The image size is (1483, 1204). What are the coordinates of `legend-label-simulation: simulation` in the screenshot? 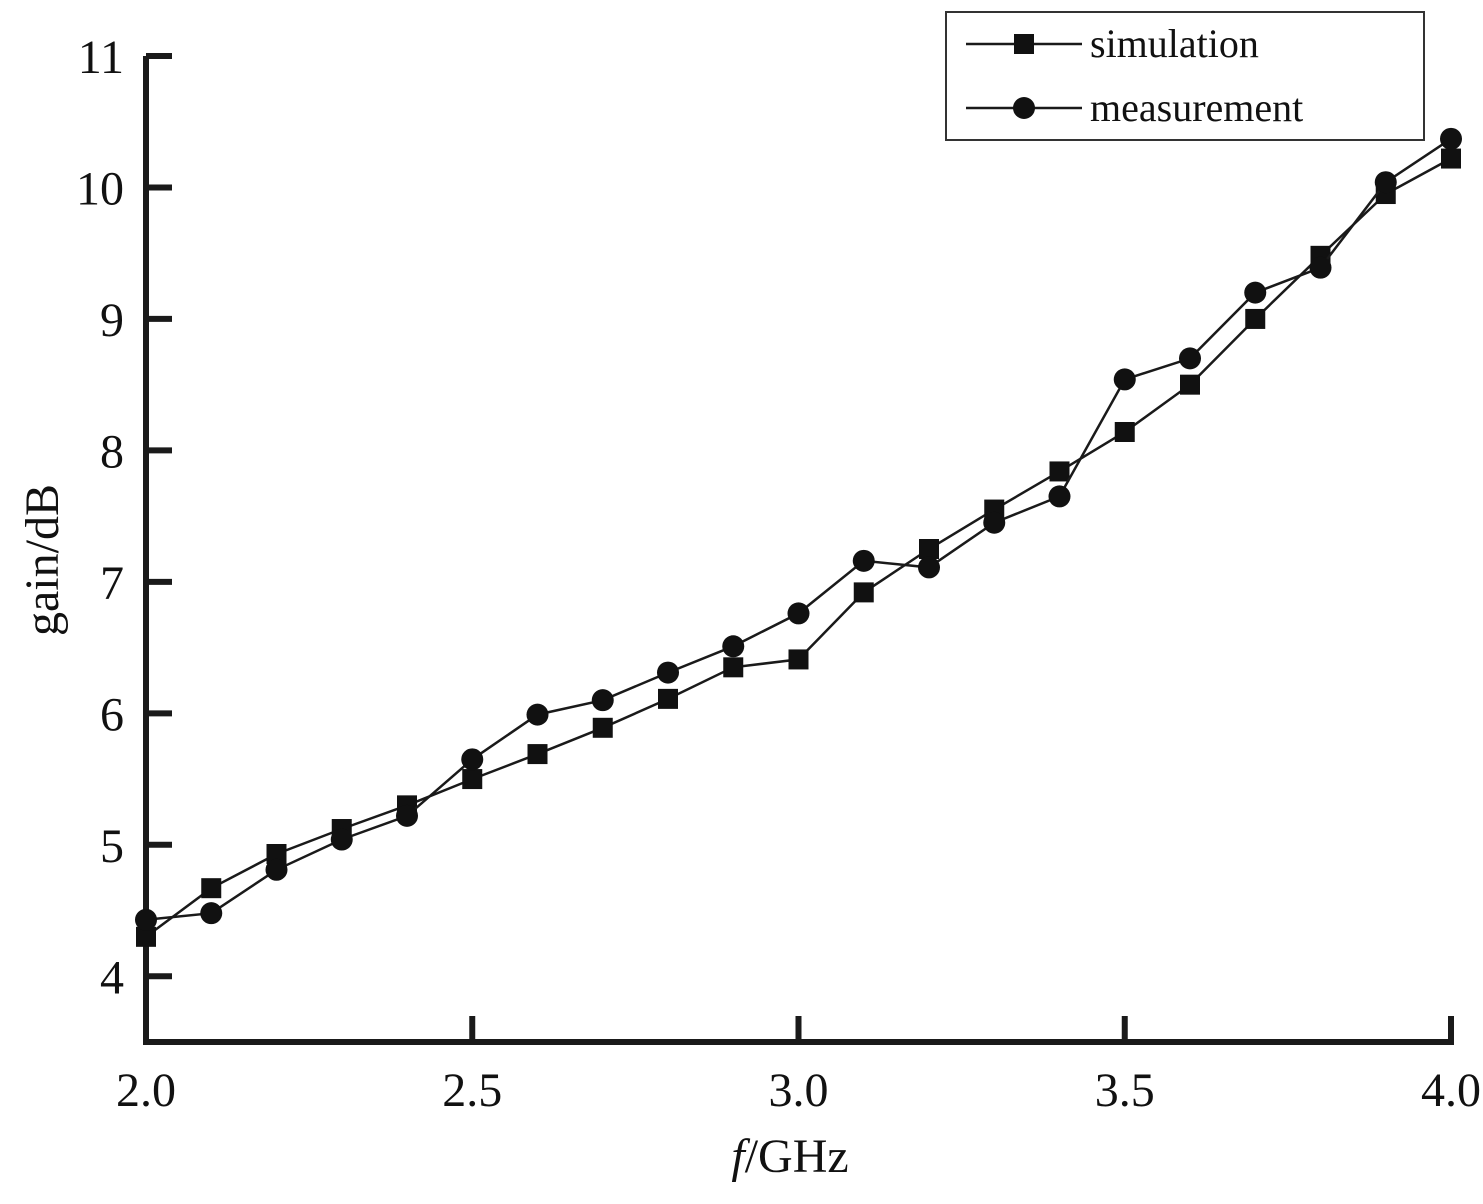 It's located at (1174, 43).